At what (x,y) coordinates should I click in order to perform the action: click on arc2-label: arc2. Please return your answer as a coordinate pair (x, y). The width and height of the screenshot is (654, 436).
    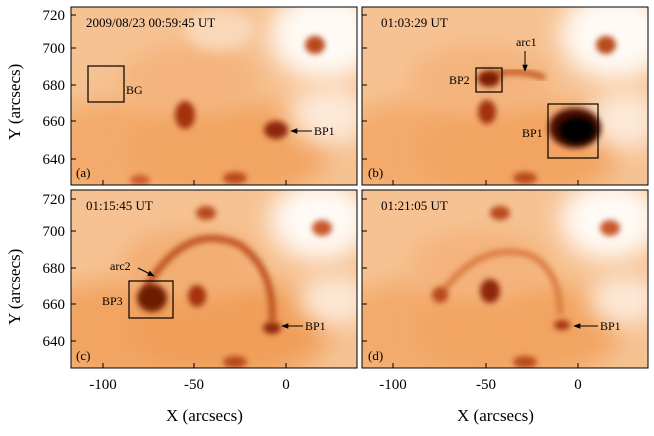
    Looking at the image, I should click on (120, 266).